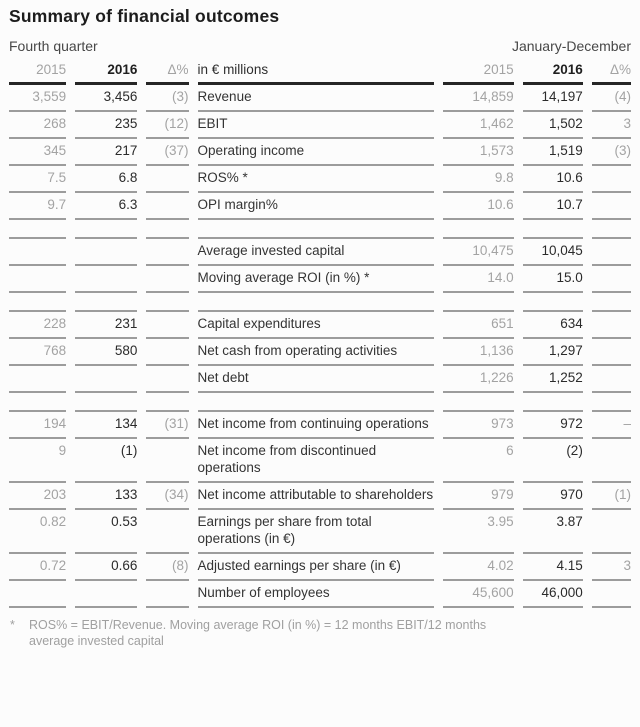 Image resolution: width=640 pixels, height=727 pixels. I want to click on cell-q4-delta: (3), so click(167, 98).